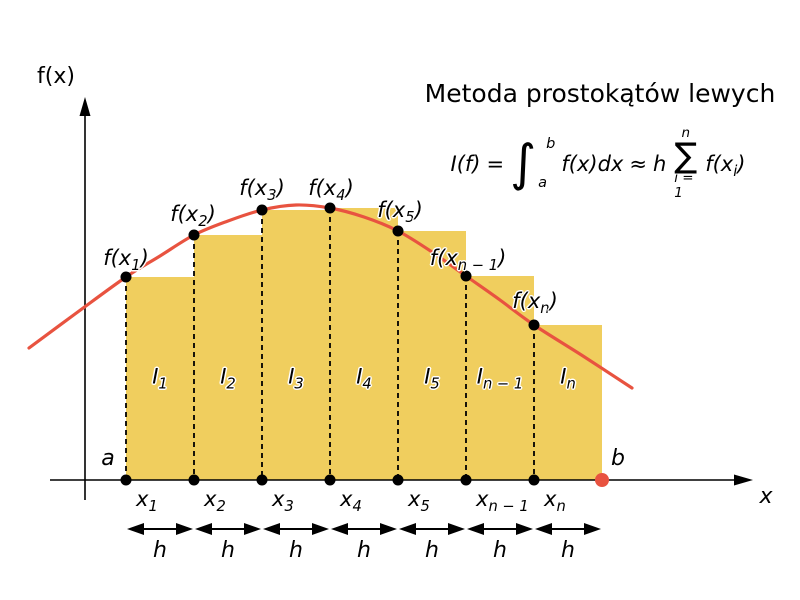 The height and width of the screenshot is (600, 800). Describe the element at coordinates (465, 163) in the screenshot. I see `formula-lhs: I(f)` at that location.